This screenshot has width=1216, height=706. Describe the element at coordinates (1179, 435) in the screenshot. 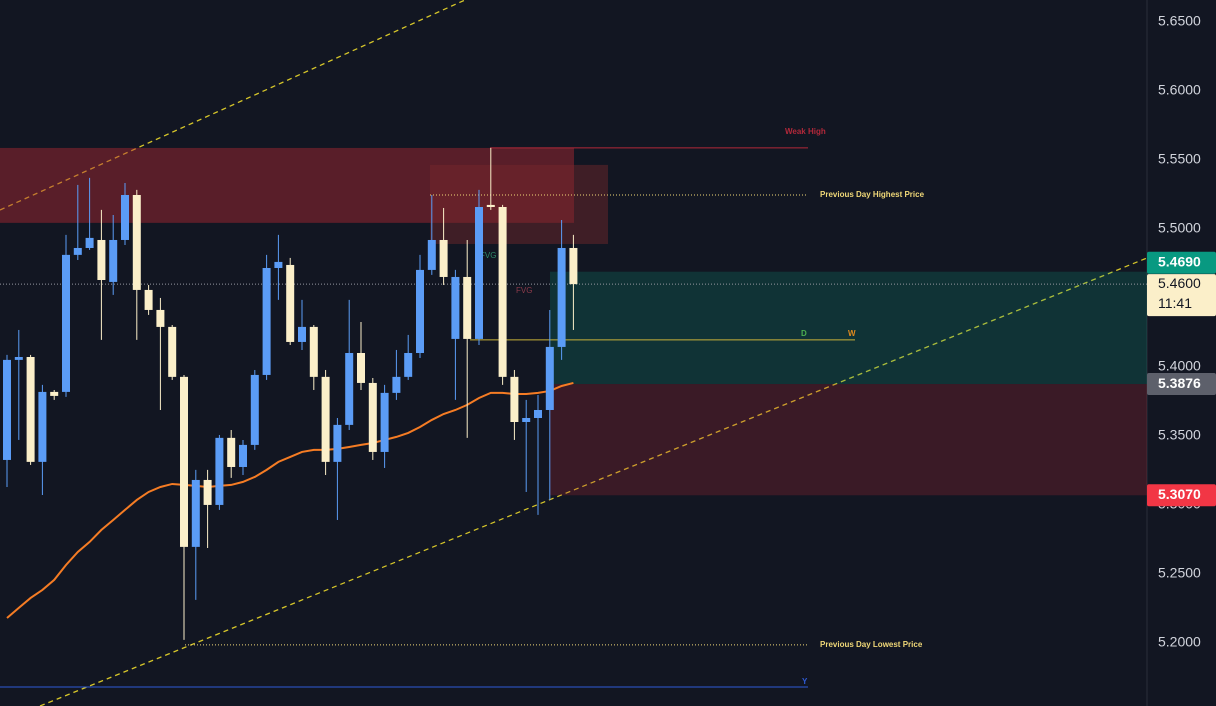

I see `y-tick-label: 5.3500` at that location.